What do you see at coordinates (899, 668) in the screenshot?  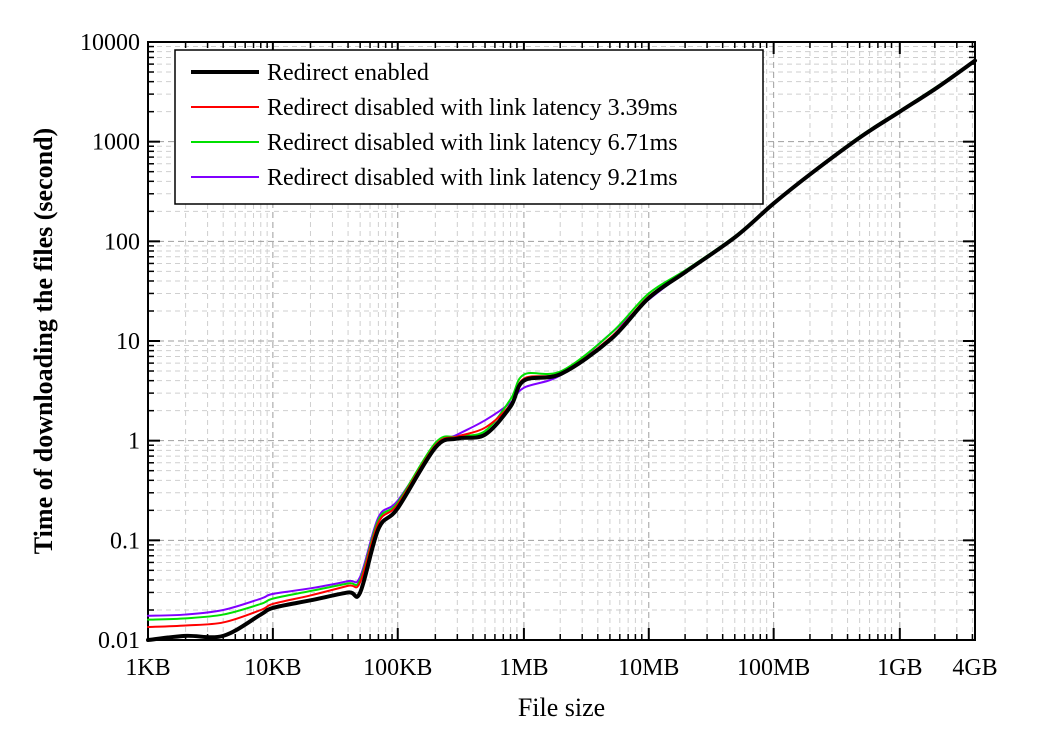 I see `x-tick-label: 1GB` at bounding box center [899, 668].